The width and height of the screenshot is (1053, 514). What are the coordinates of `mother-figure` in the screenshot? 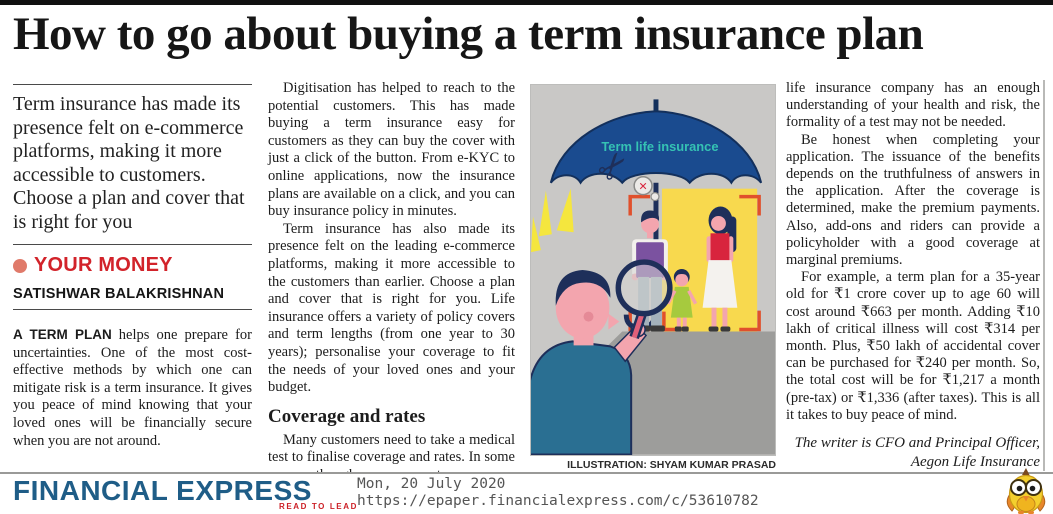 It's located at (720, 269).